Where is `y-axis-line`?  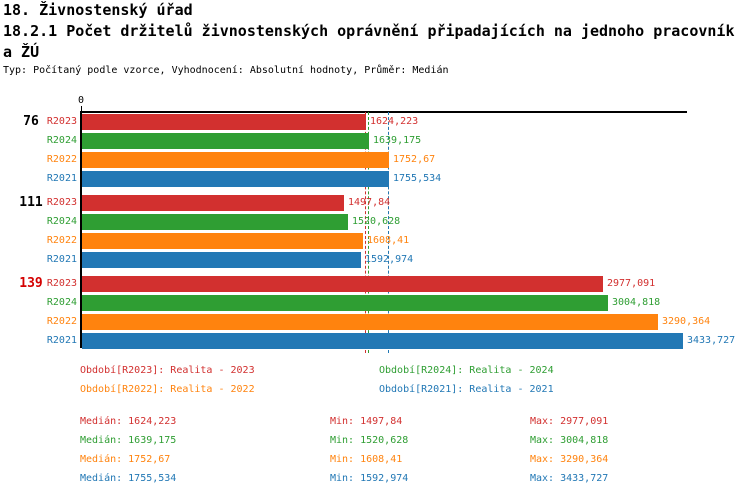 y-axis-line is located at coordinates (81, 229).